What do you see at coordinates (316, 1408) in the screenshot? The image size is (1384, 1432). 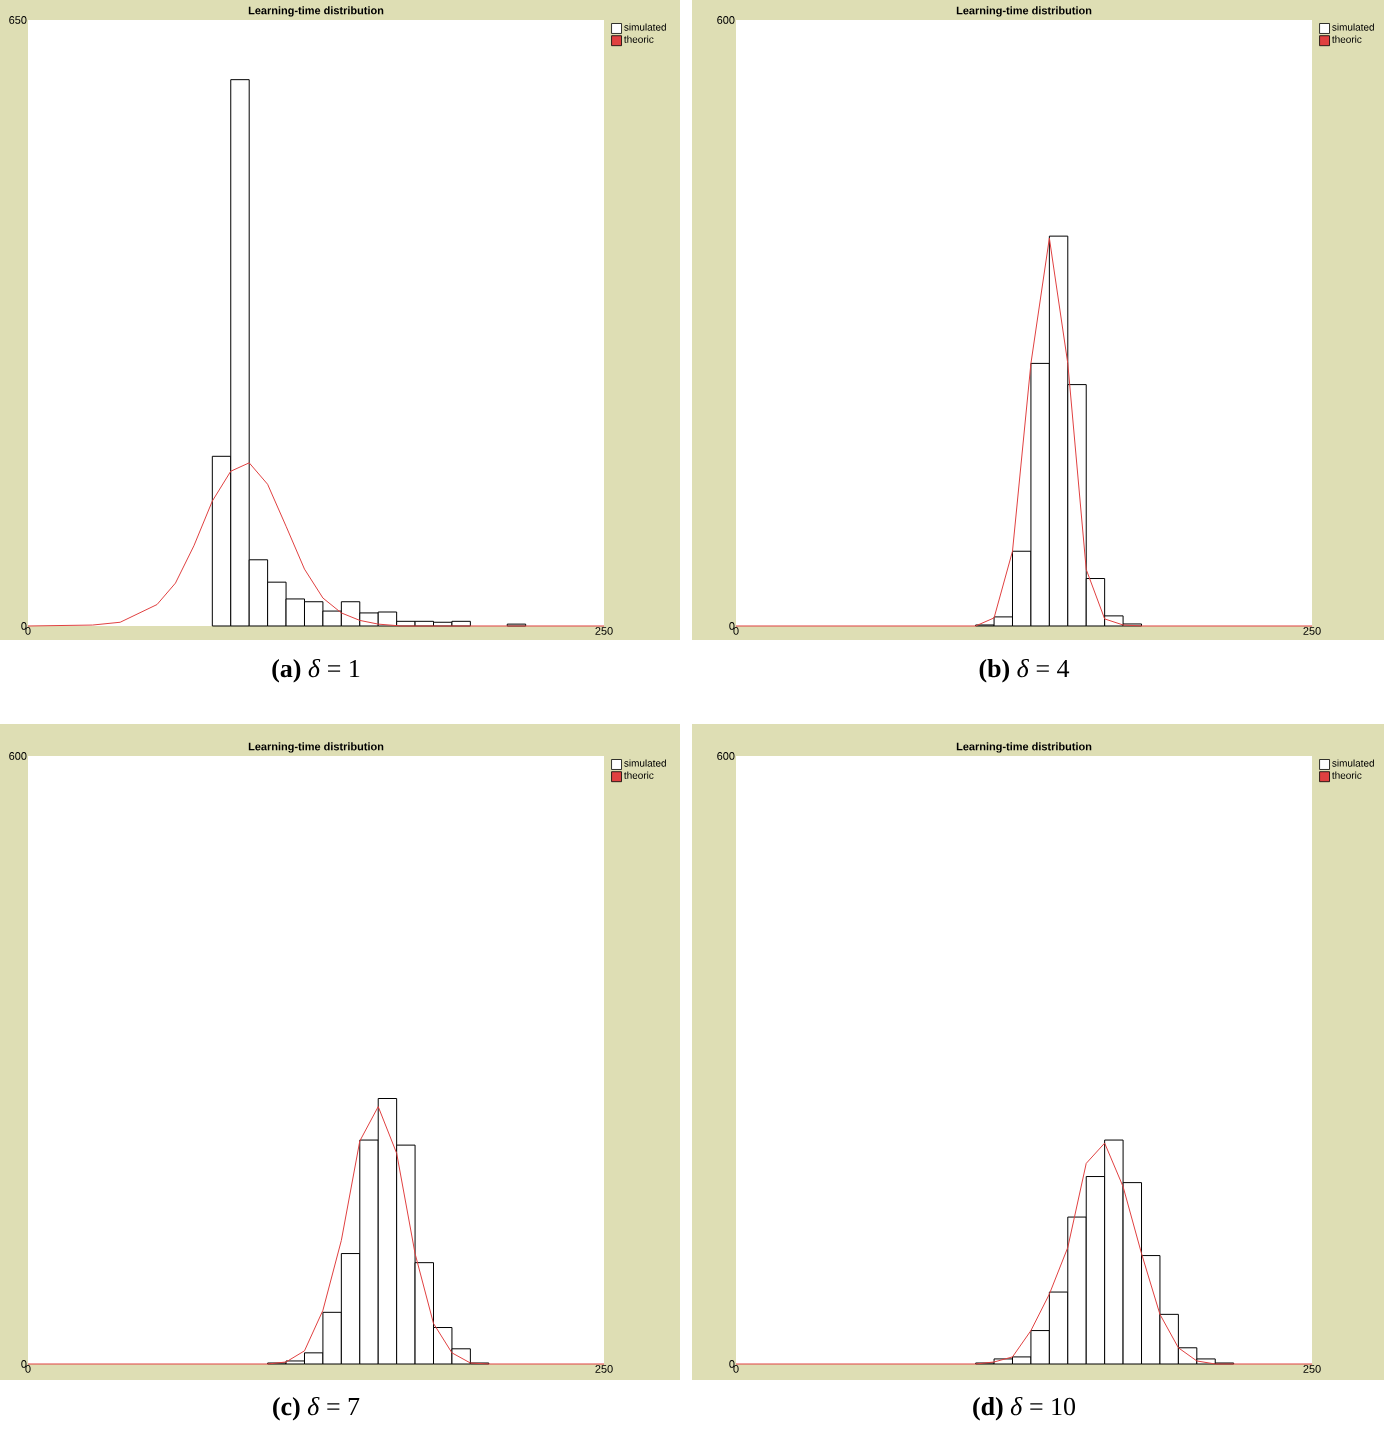 I see `text: (c) δ = 7` at bounding box center [316, 1408].